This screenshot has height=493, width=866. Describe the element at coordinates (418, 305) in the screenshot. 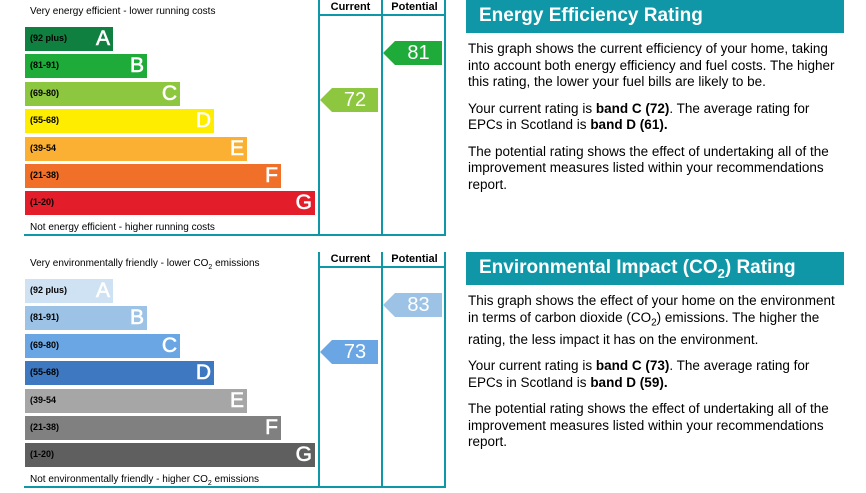

I see `potential-rating-value: 83` at that location.